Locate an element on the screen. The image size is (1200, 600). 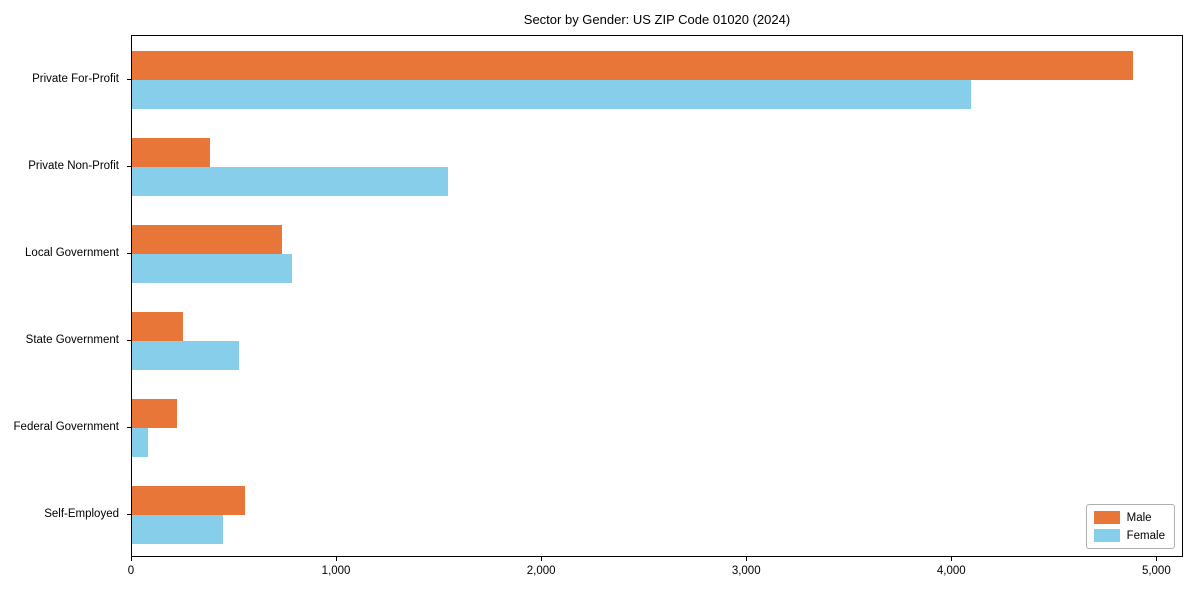
y-tick-label: Private For-Profit is located at coordinates (75, 78).